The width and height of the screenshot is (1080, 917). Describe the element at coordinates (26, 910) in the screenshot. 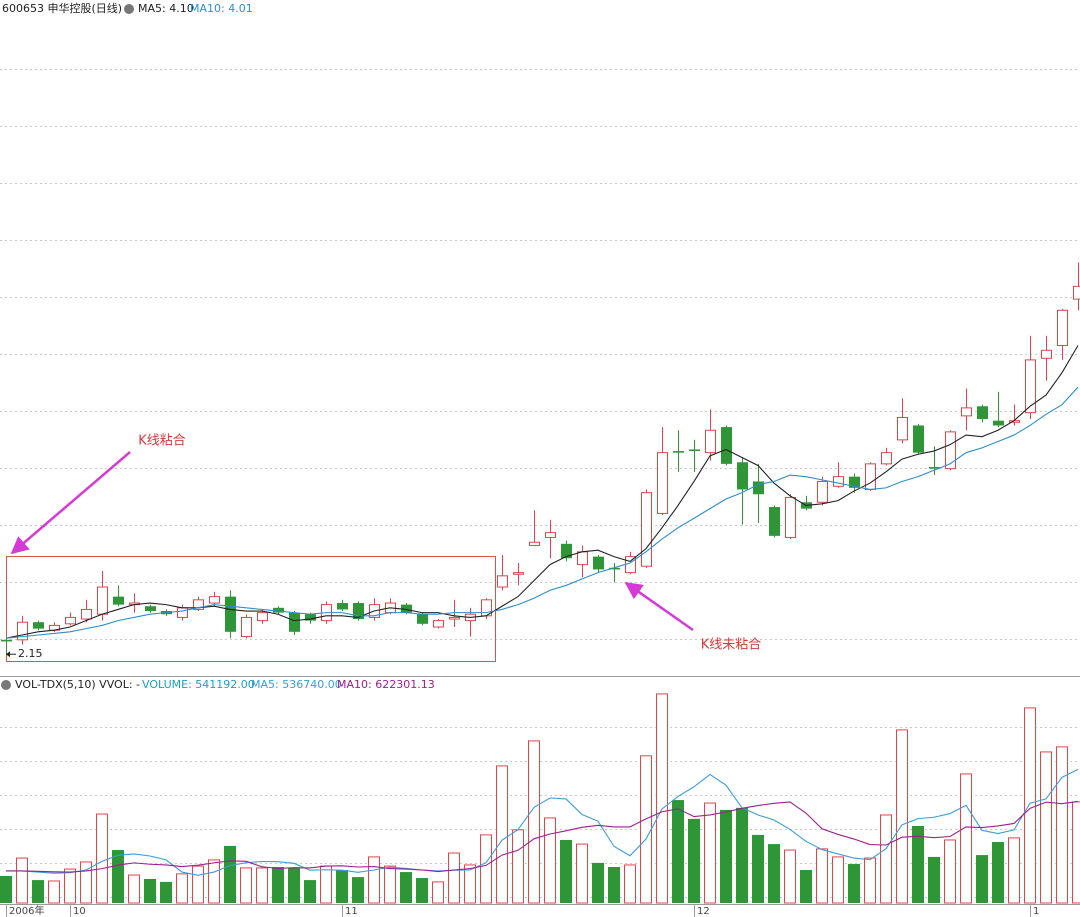

I see `x-tick-label: 2006年` at that location.